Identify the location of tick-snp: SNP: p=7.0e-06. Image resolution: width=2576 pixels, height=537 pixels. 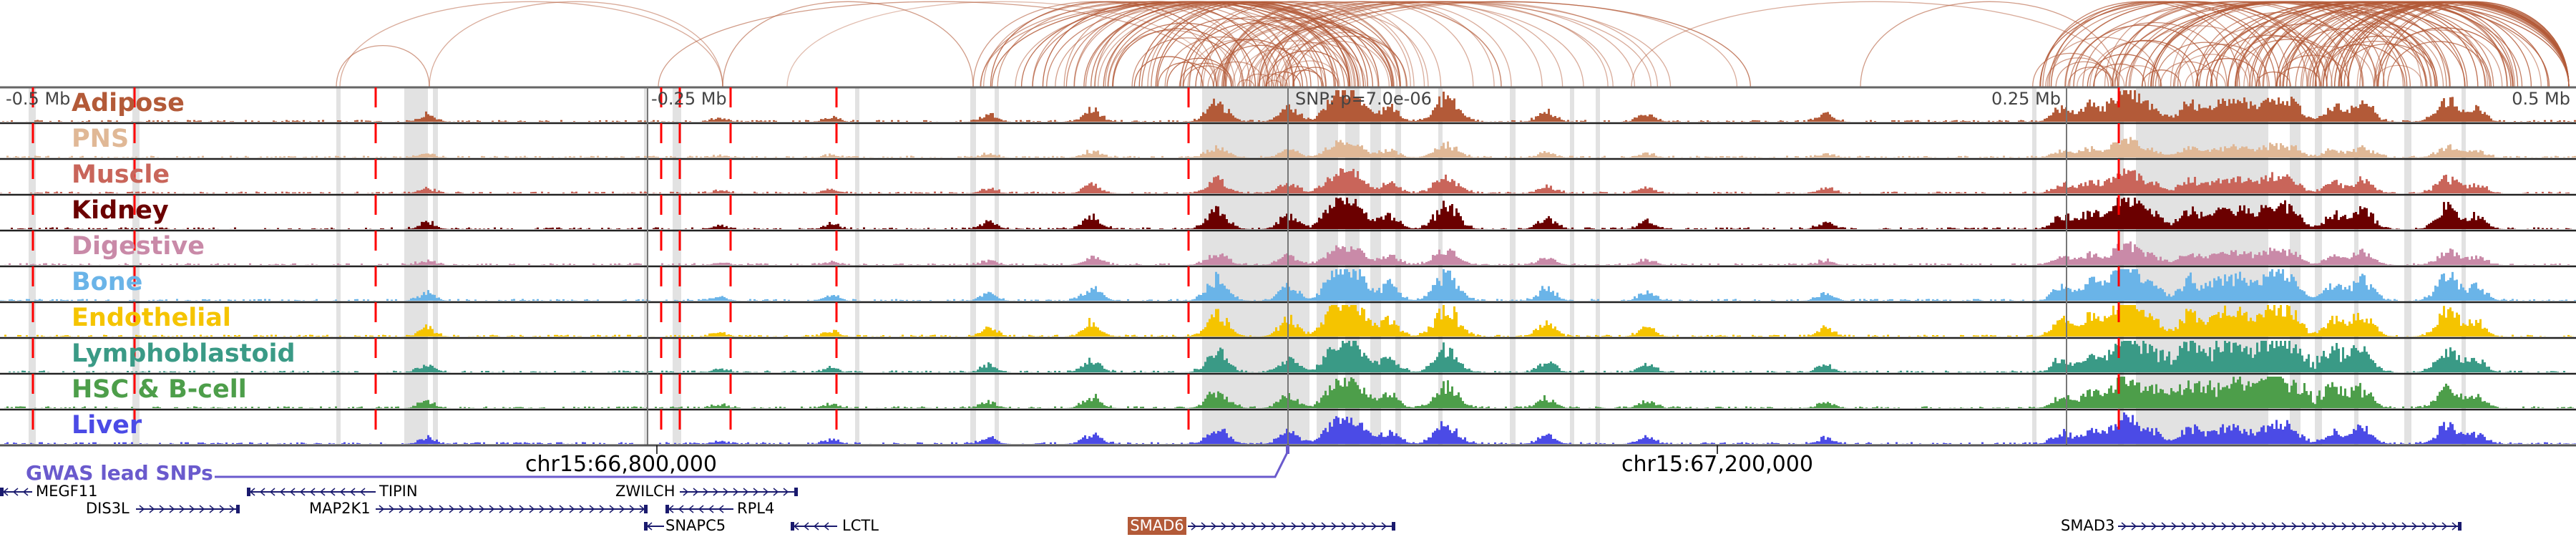
(1363, 99).